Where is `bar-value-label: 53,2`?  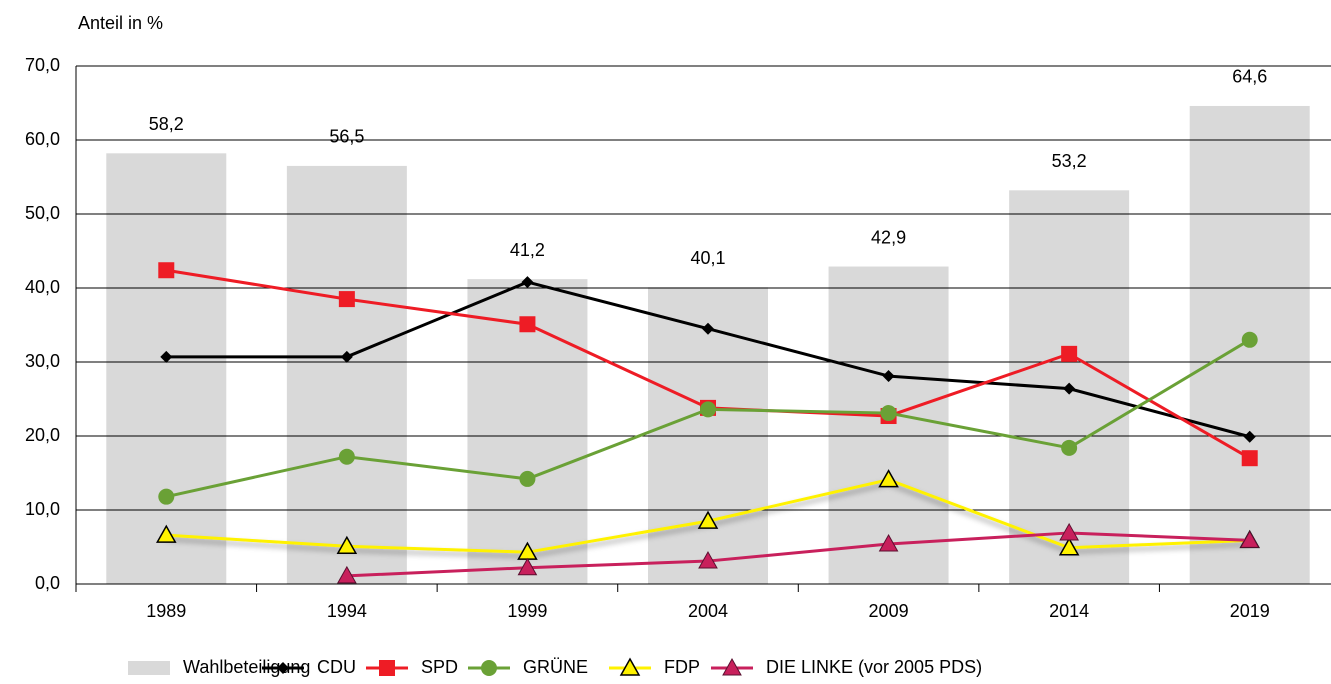
bar-value-label: 53,2 is located at coordinates (1069, 161).